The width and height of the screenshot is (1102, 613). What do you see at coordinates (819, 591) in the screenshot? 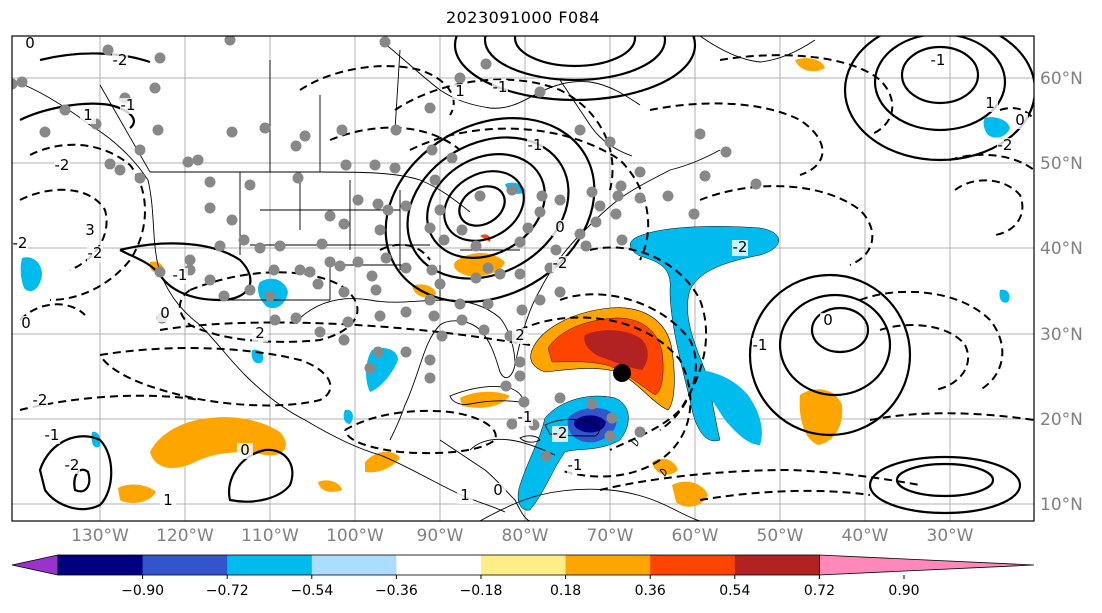
I see `colorbar-tick-label: 0.72` at bounding box center [819, 591].